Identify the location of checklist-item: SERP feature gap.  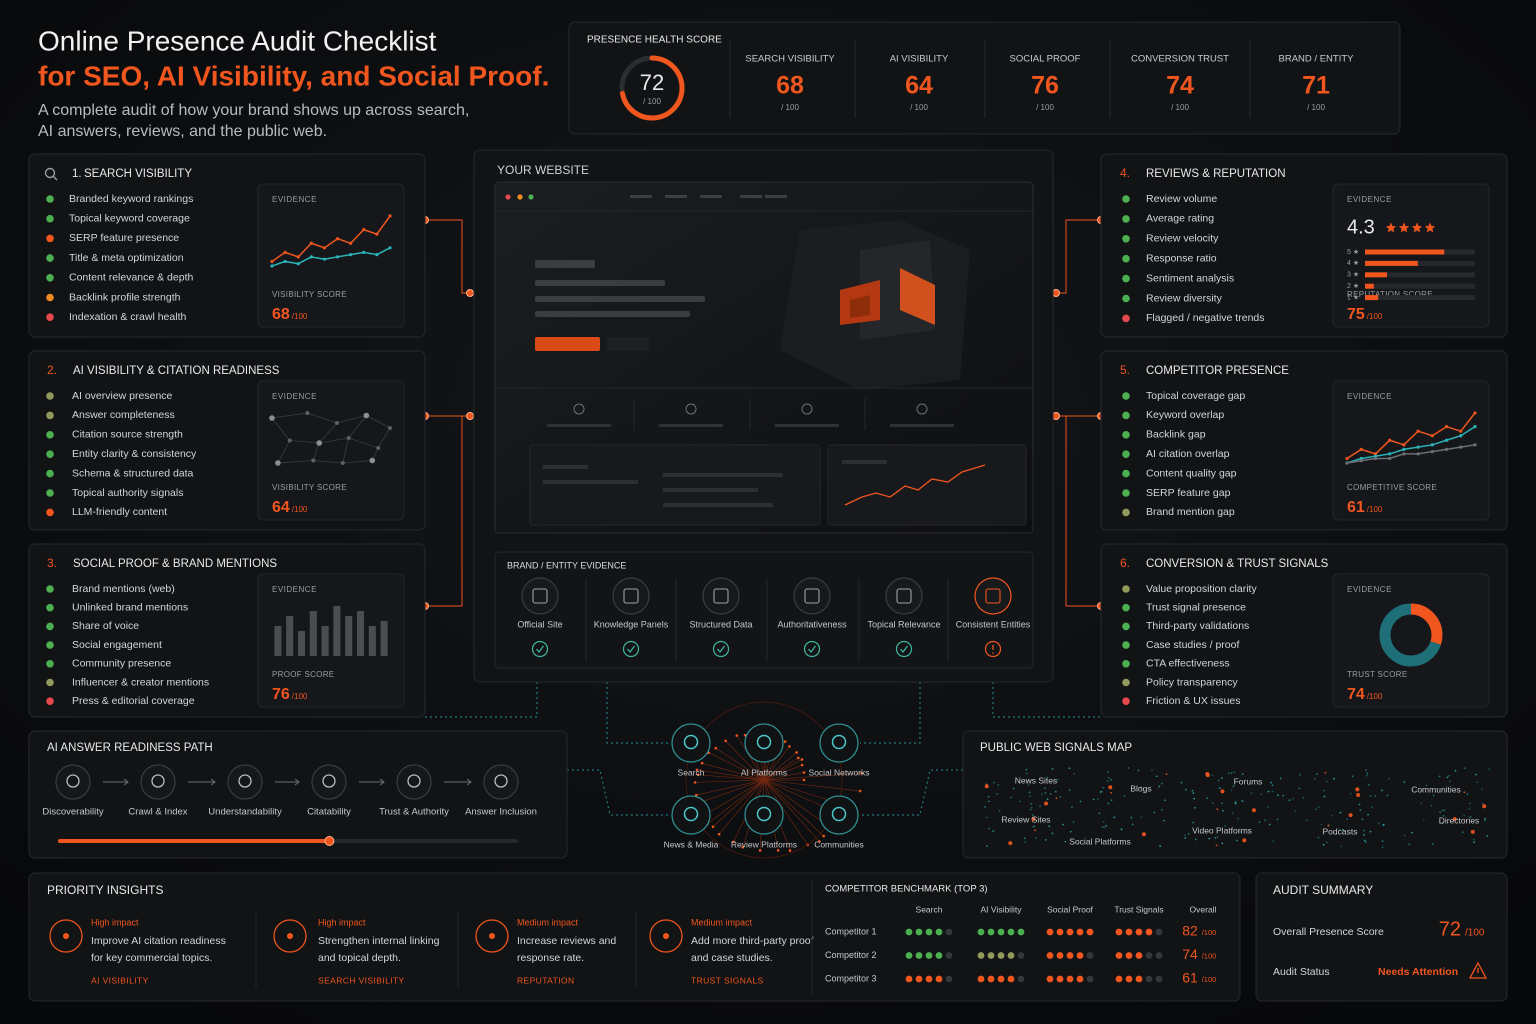
(1188, 493).